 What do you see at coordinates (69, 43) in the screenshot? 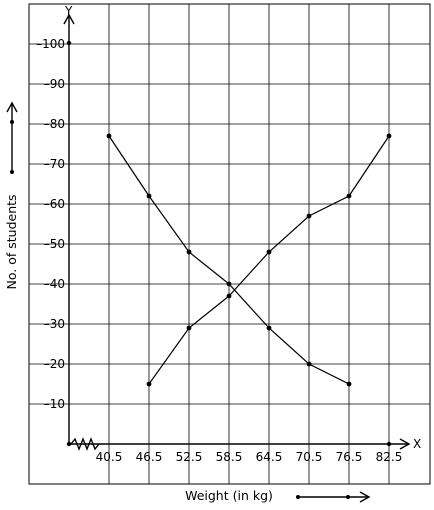
I see `y-axis-end-point` at bounding box center [69, 43].